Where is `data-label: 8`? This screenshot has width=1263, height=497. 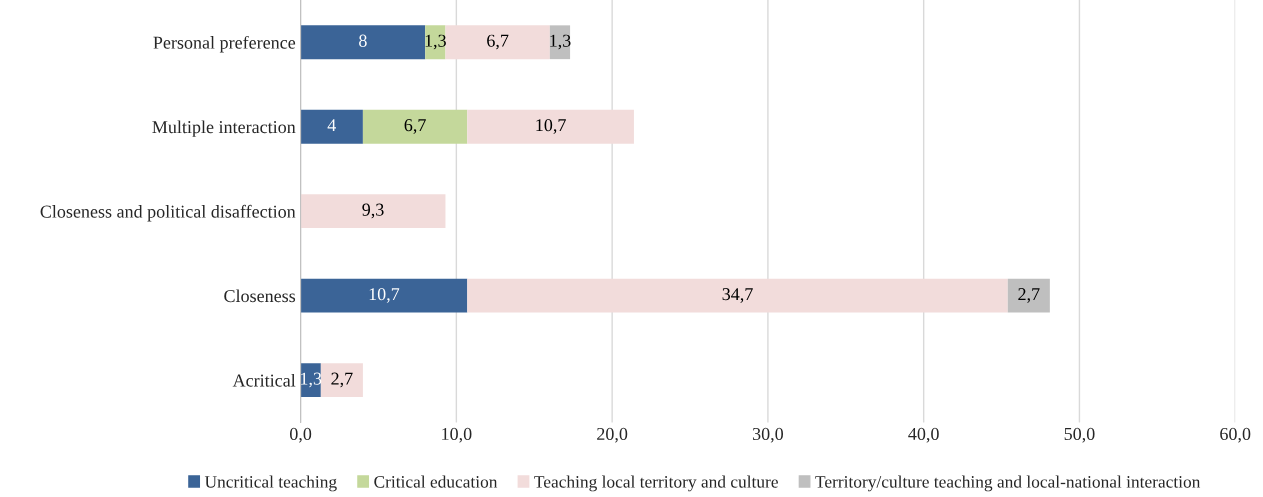
data-label: 8 is located at coordinates (363, 40).